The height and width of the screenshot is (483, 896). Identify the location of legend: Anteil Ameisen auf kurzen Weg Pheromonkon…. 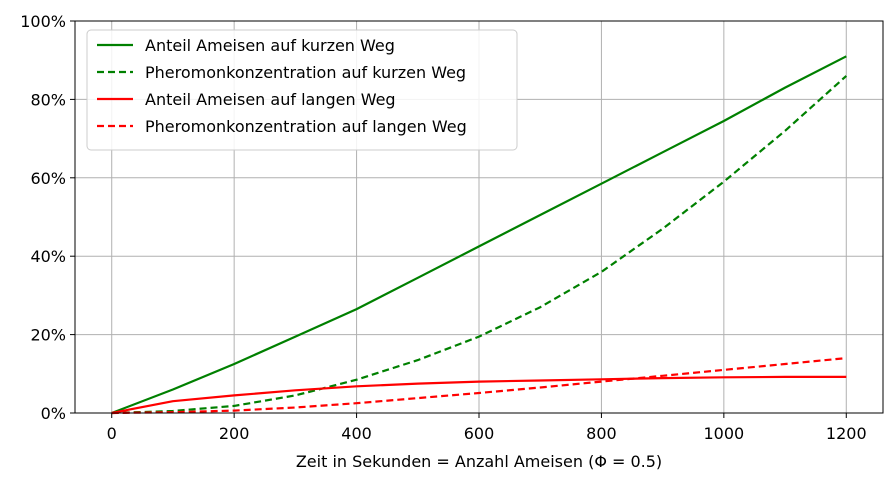
(302, 90).